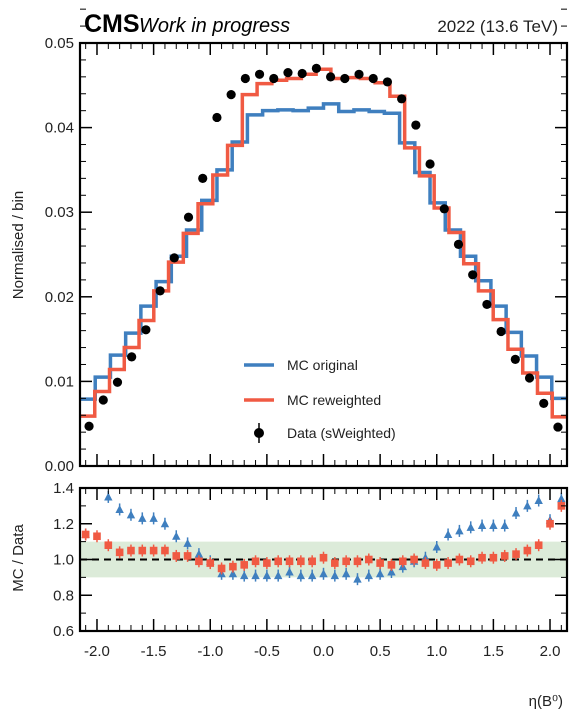 Image resolution: width=569 pixels, height=716 pixels. I want to click on ratio-y-axis-label: MC / Data, so click(18, 558).